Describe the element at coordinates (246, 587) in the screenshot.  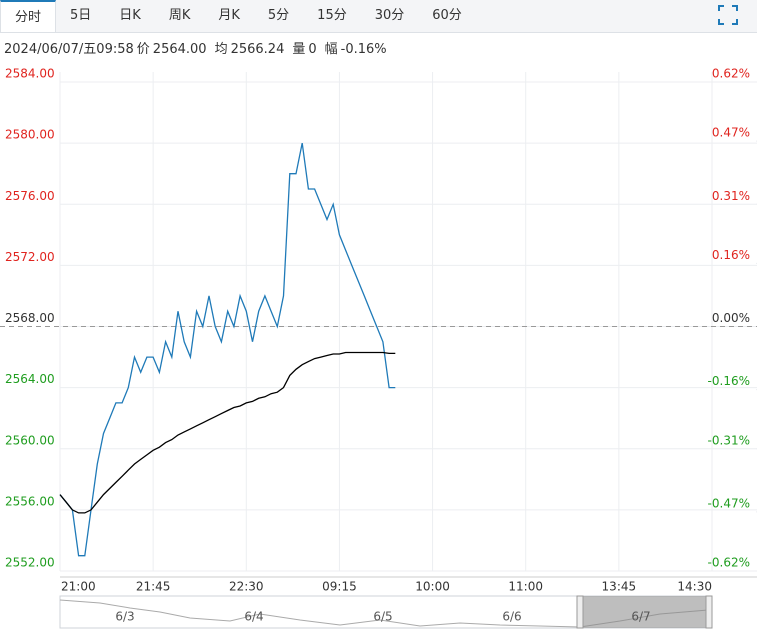
I see `x-tick-label: 22:30` at that location.